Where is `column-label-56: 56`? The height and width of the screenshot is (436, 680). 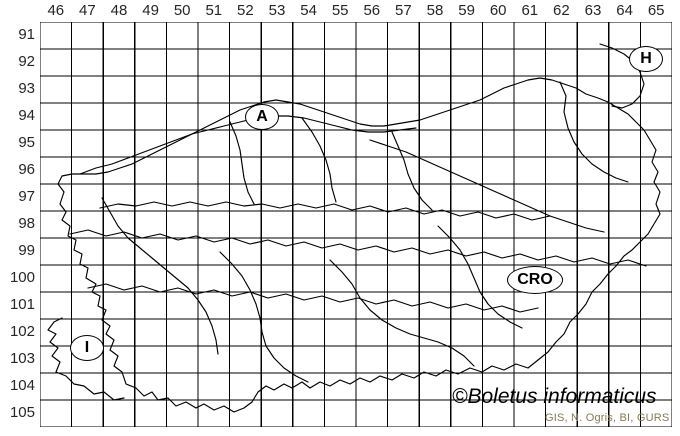 column-label-56: 56 is located at coordinates (372, 10).